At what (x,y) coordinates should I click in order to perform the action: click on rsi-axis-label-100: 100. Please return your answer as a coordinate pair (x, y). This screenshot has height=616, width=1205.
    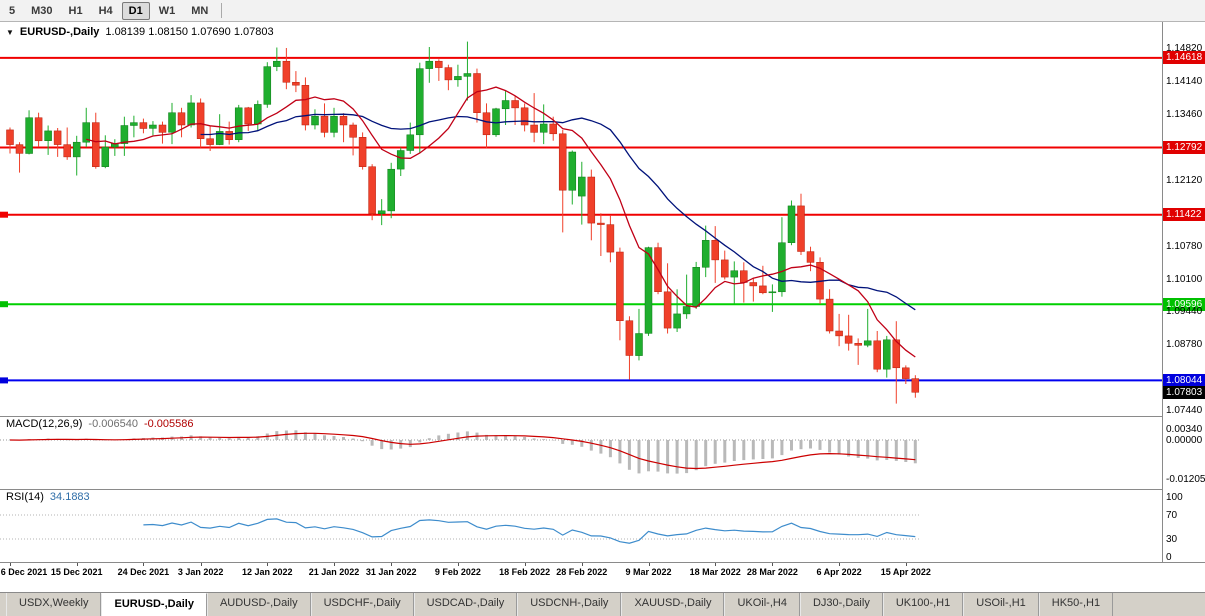
    Looking at the image, I should click on (1174, 497).